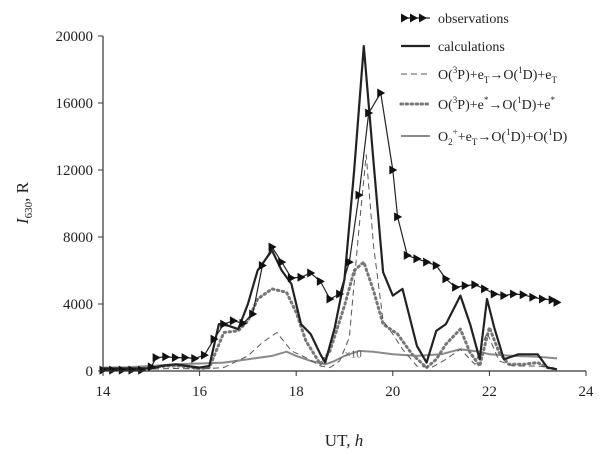 This screenshot has width=614, height=454. What do you see at coordinates (392, 392) in the screenshot?
I see `x-tick-label: 20` at bounding box center [392, 392].